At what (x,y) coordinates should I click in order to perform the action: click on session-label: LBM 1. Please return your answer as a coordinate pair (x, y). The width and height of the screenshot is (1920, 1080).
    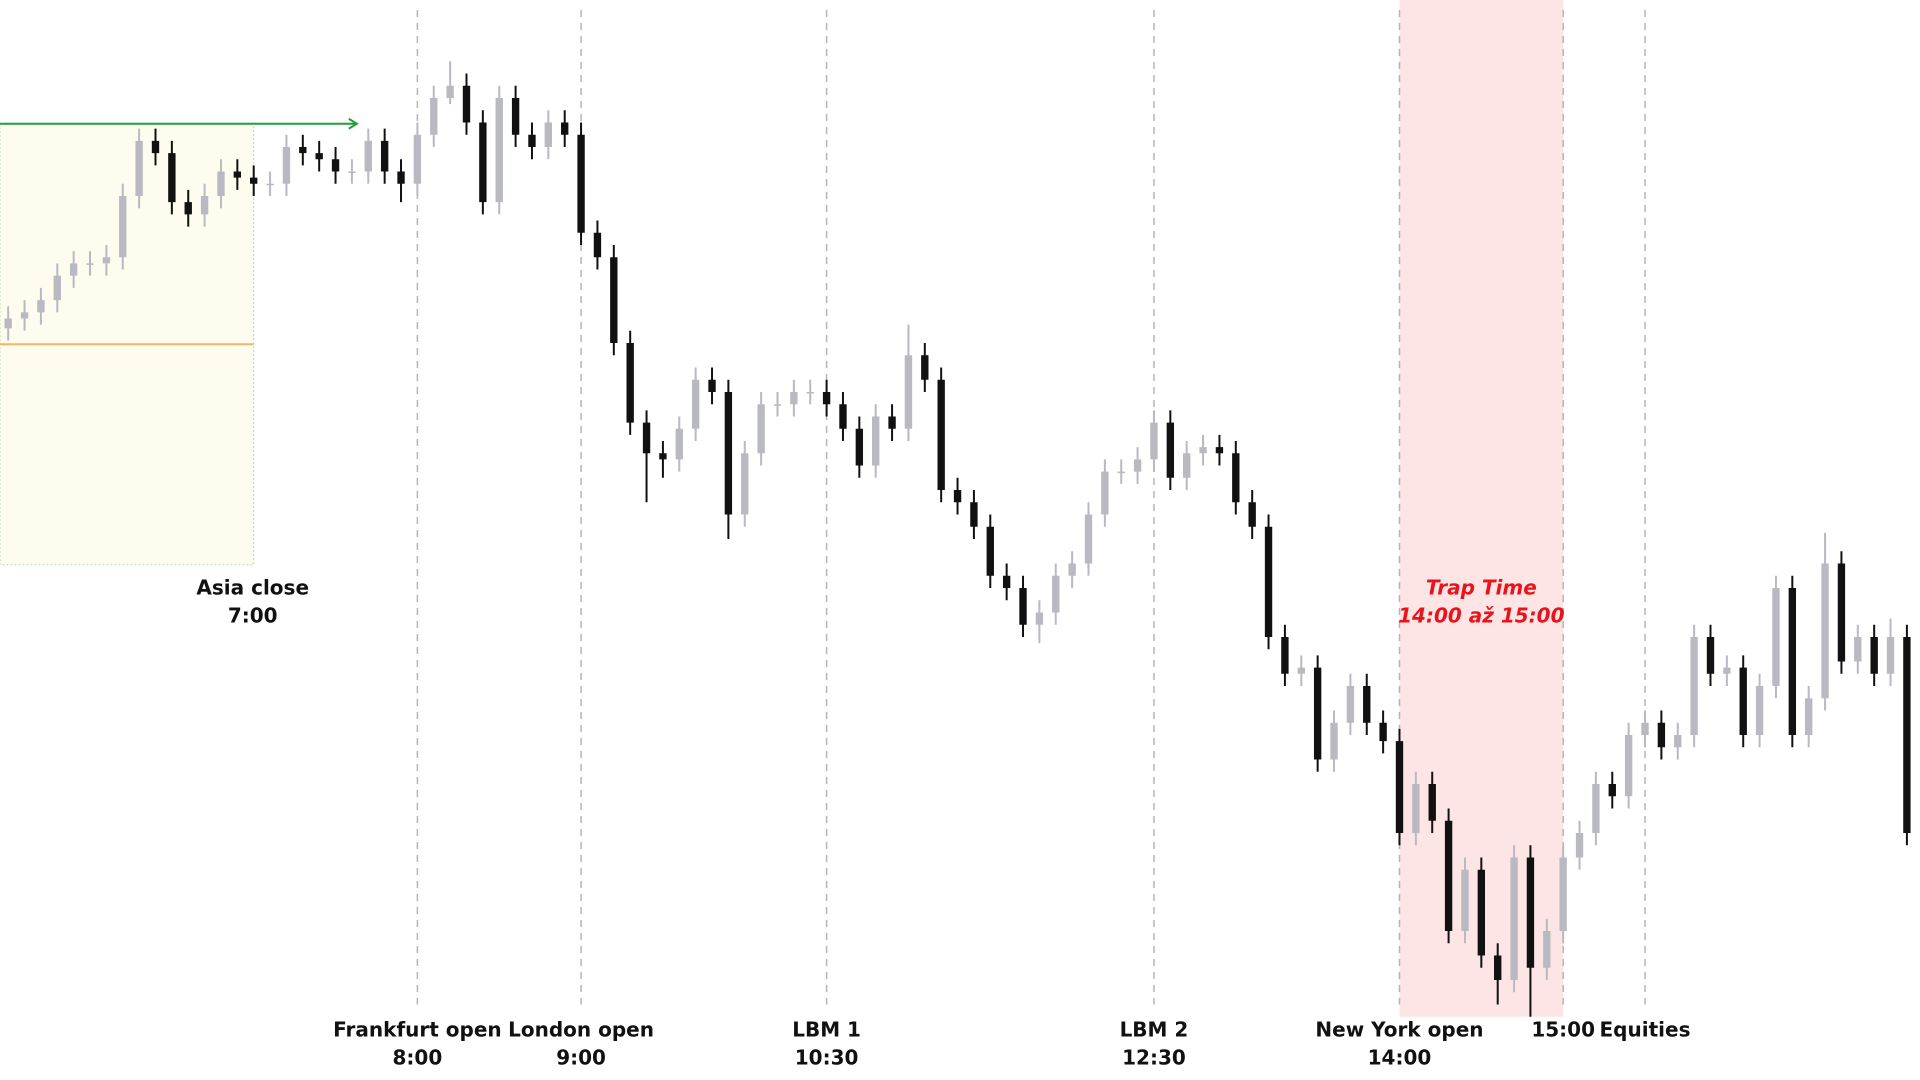
    Looking at the image, I should click on (826, 1030).